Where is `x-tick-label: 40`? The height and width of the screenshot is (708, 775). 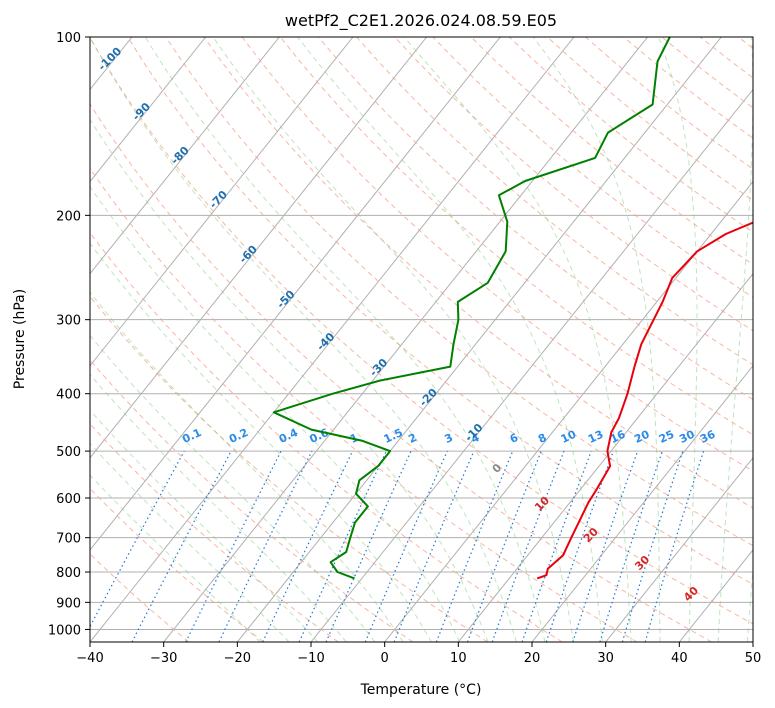 x-tick-label: 40 is located at coordinates (679, 658).